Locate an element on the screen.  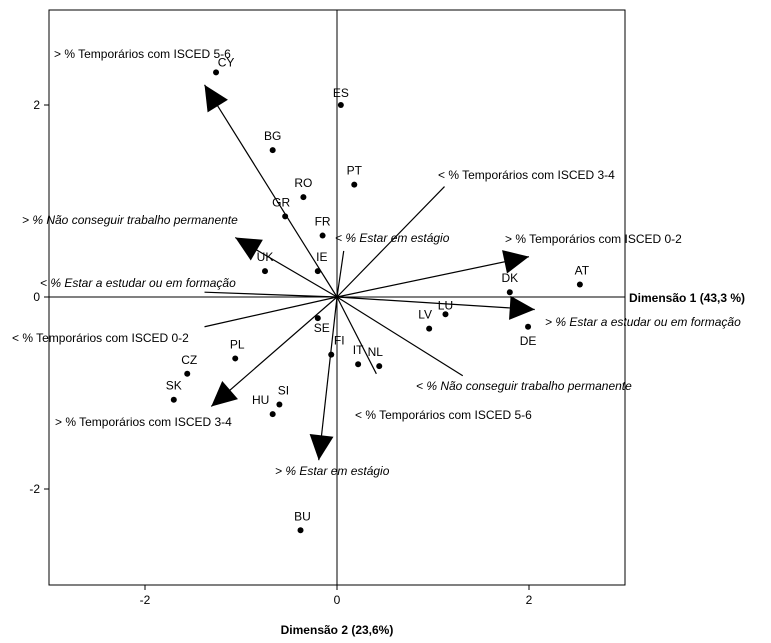
point-label: UK is located at coordinates (265, 257).